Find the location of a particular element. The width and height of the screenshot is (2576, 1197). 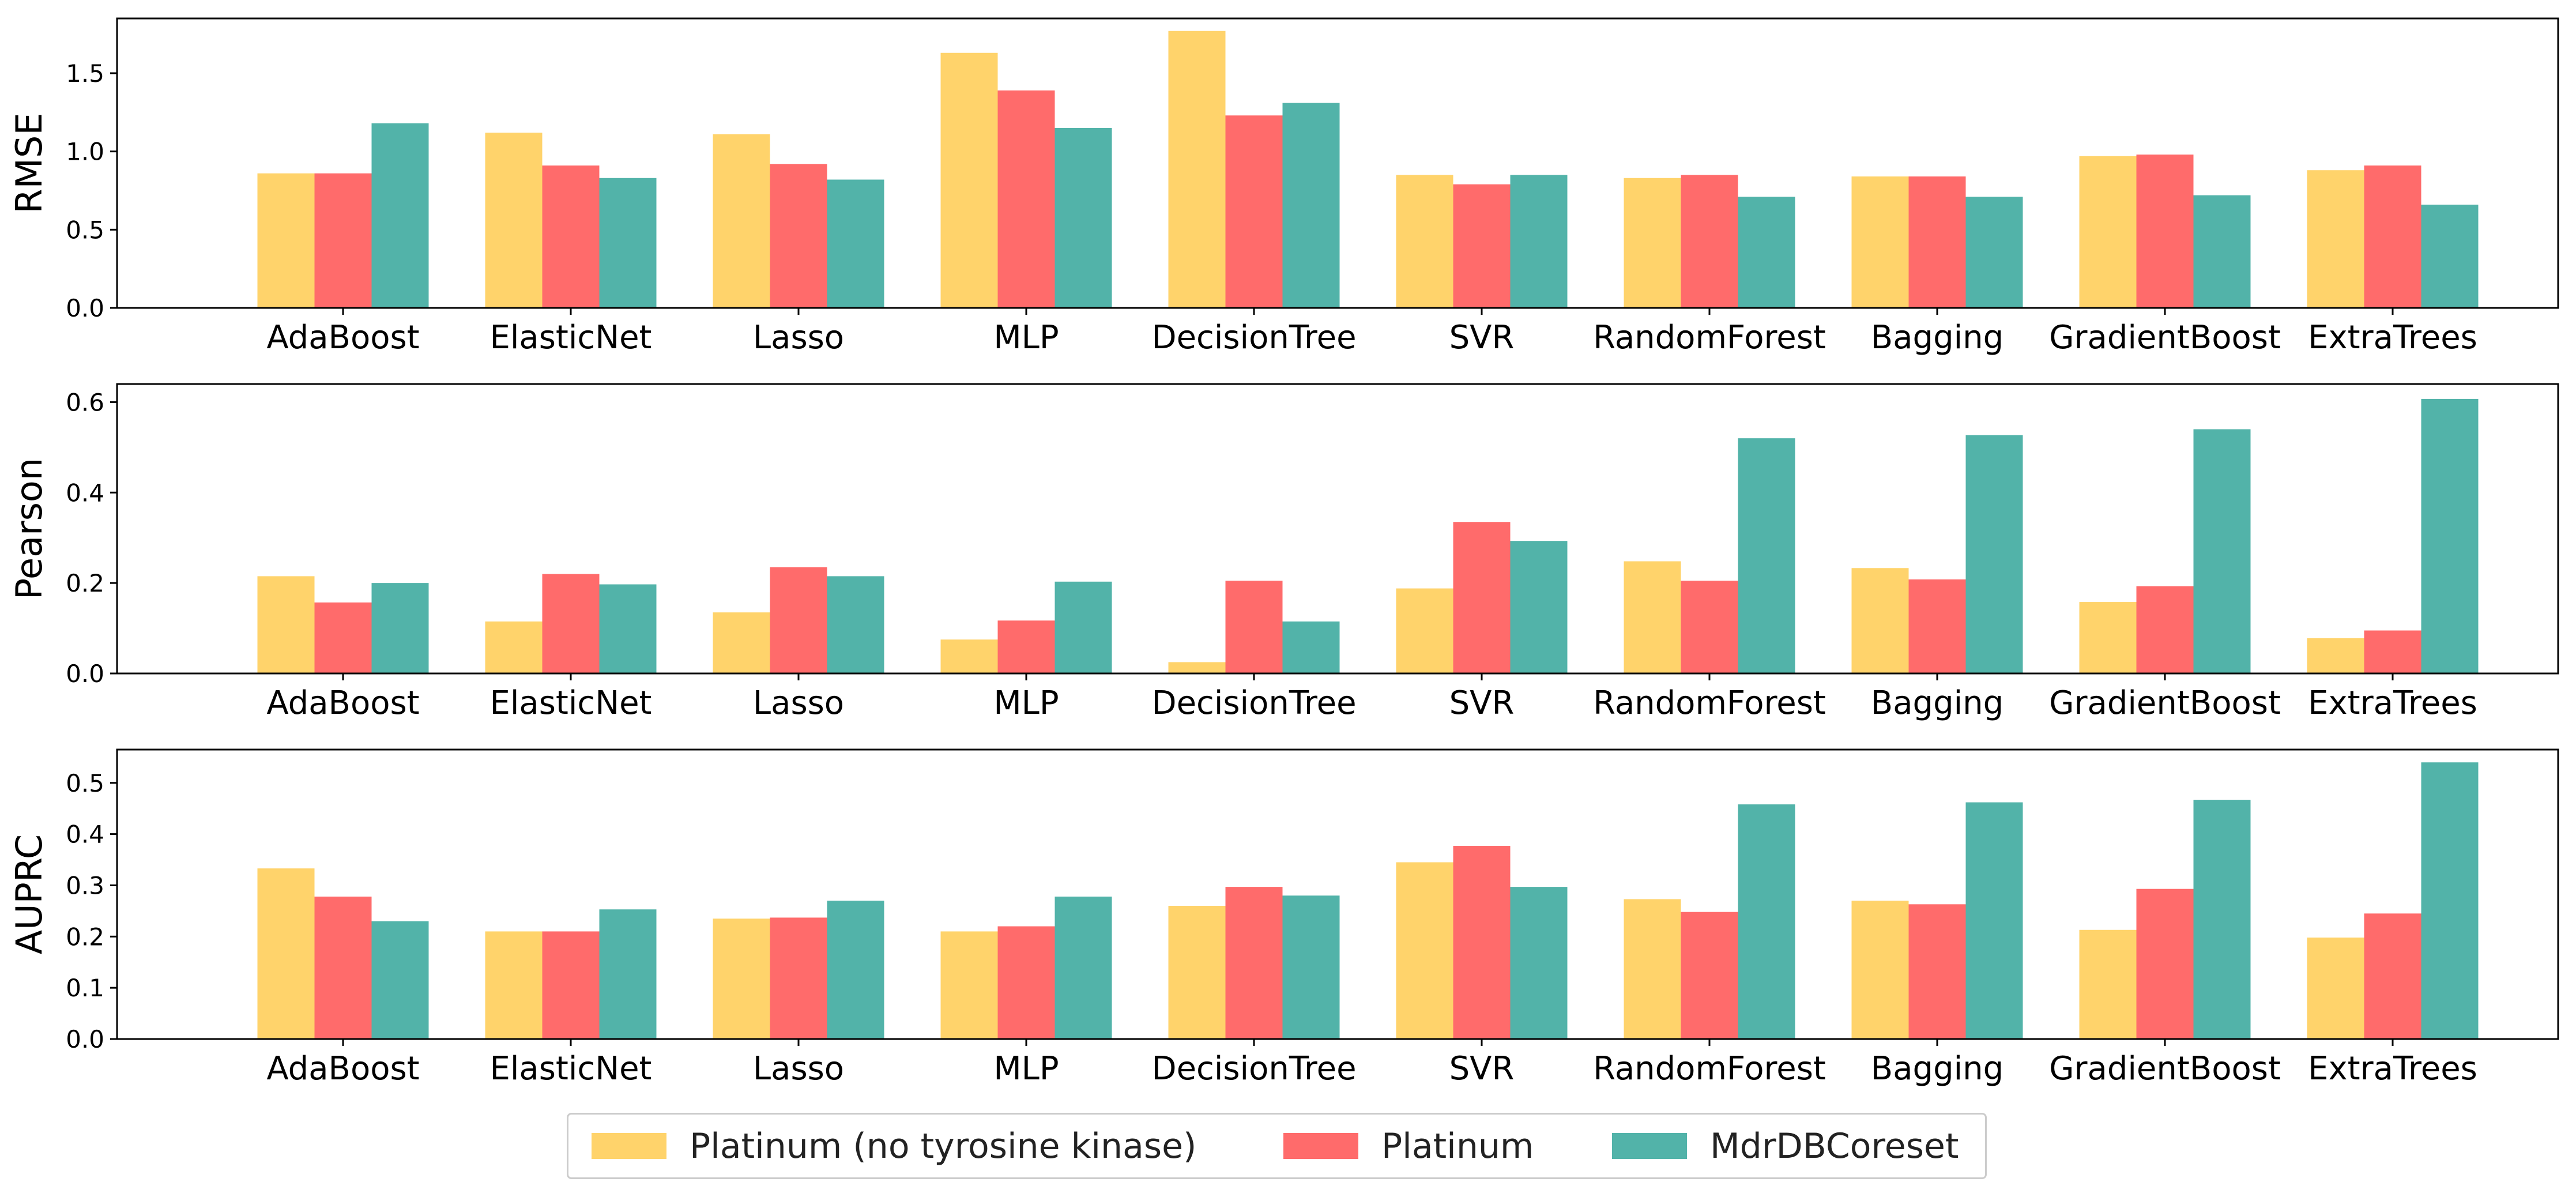

x-tick-label: DecisionTree is located at coordinates (1253, 1068).